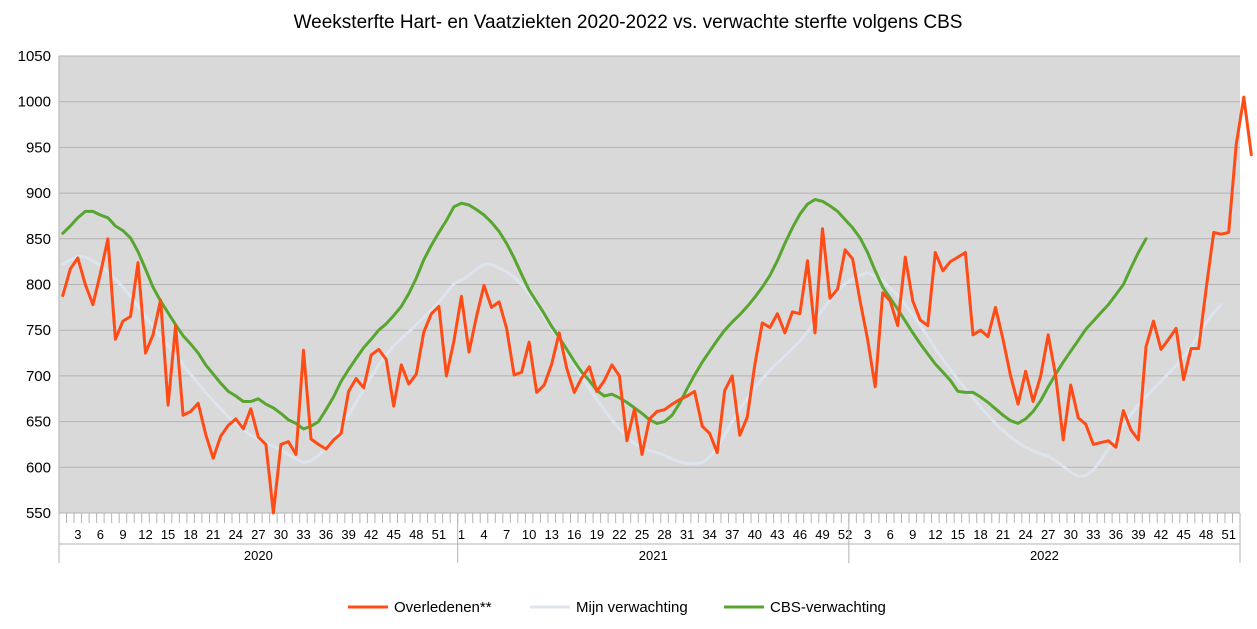 This screenshot has width=1257, height=629. What do you see at coordinates (38, 147) in the screenshot?
I see `y-tick-label: 950` at bounding box center [38, 147].